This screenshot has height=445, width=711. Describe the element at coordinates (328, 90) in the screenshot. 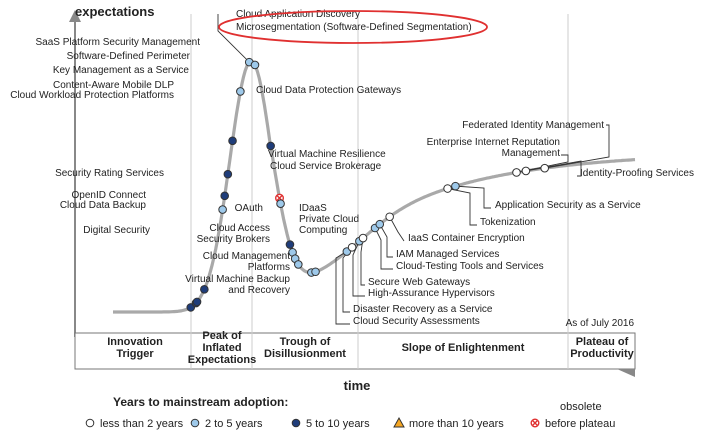

I see `label-cloud-data-protection-gateways: Cloud Data Protection Gateways` at that location.